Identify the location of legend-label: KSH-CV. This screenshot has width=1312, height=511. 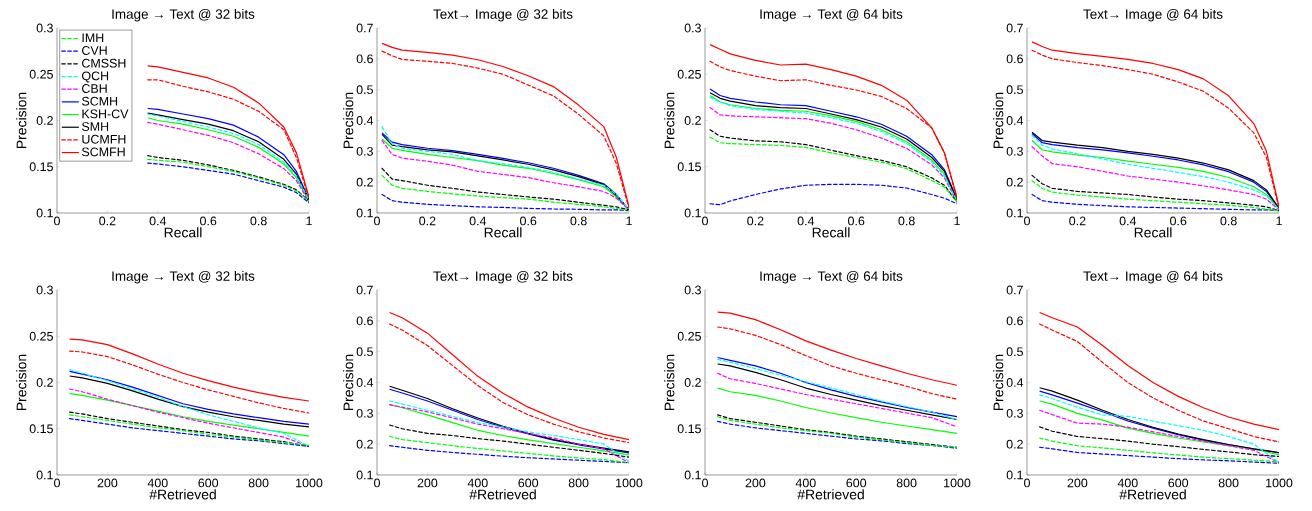
(105, 114).